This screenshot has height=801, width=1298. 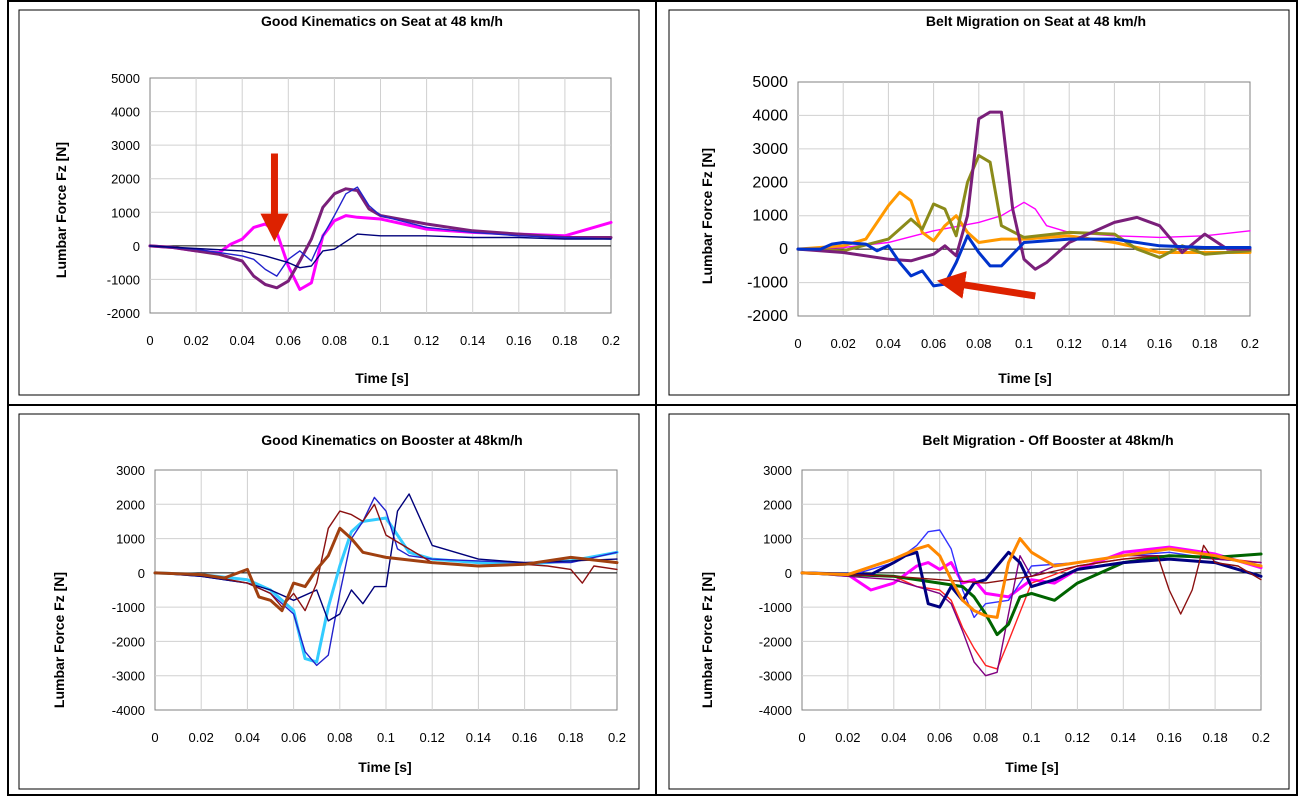 What do you see at coordinates (391, 440) in the screenshot?
I see `chart-title: Good Kinematics on Booster at 48km/h` at bounding box center [391, 440].